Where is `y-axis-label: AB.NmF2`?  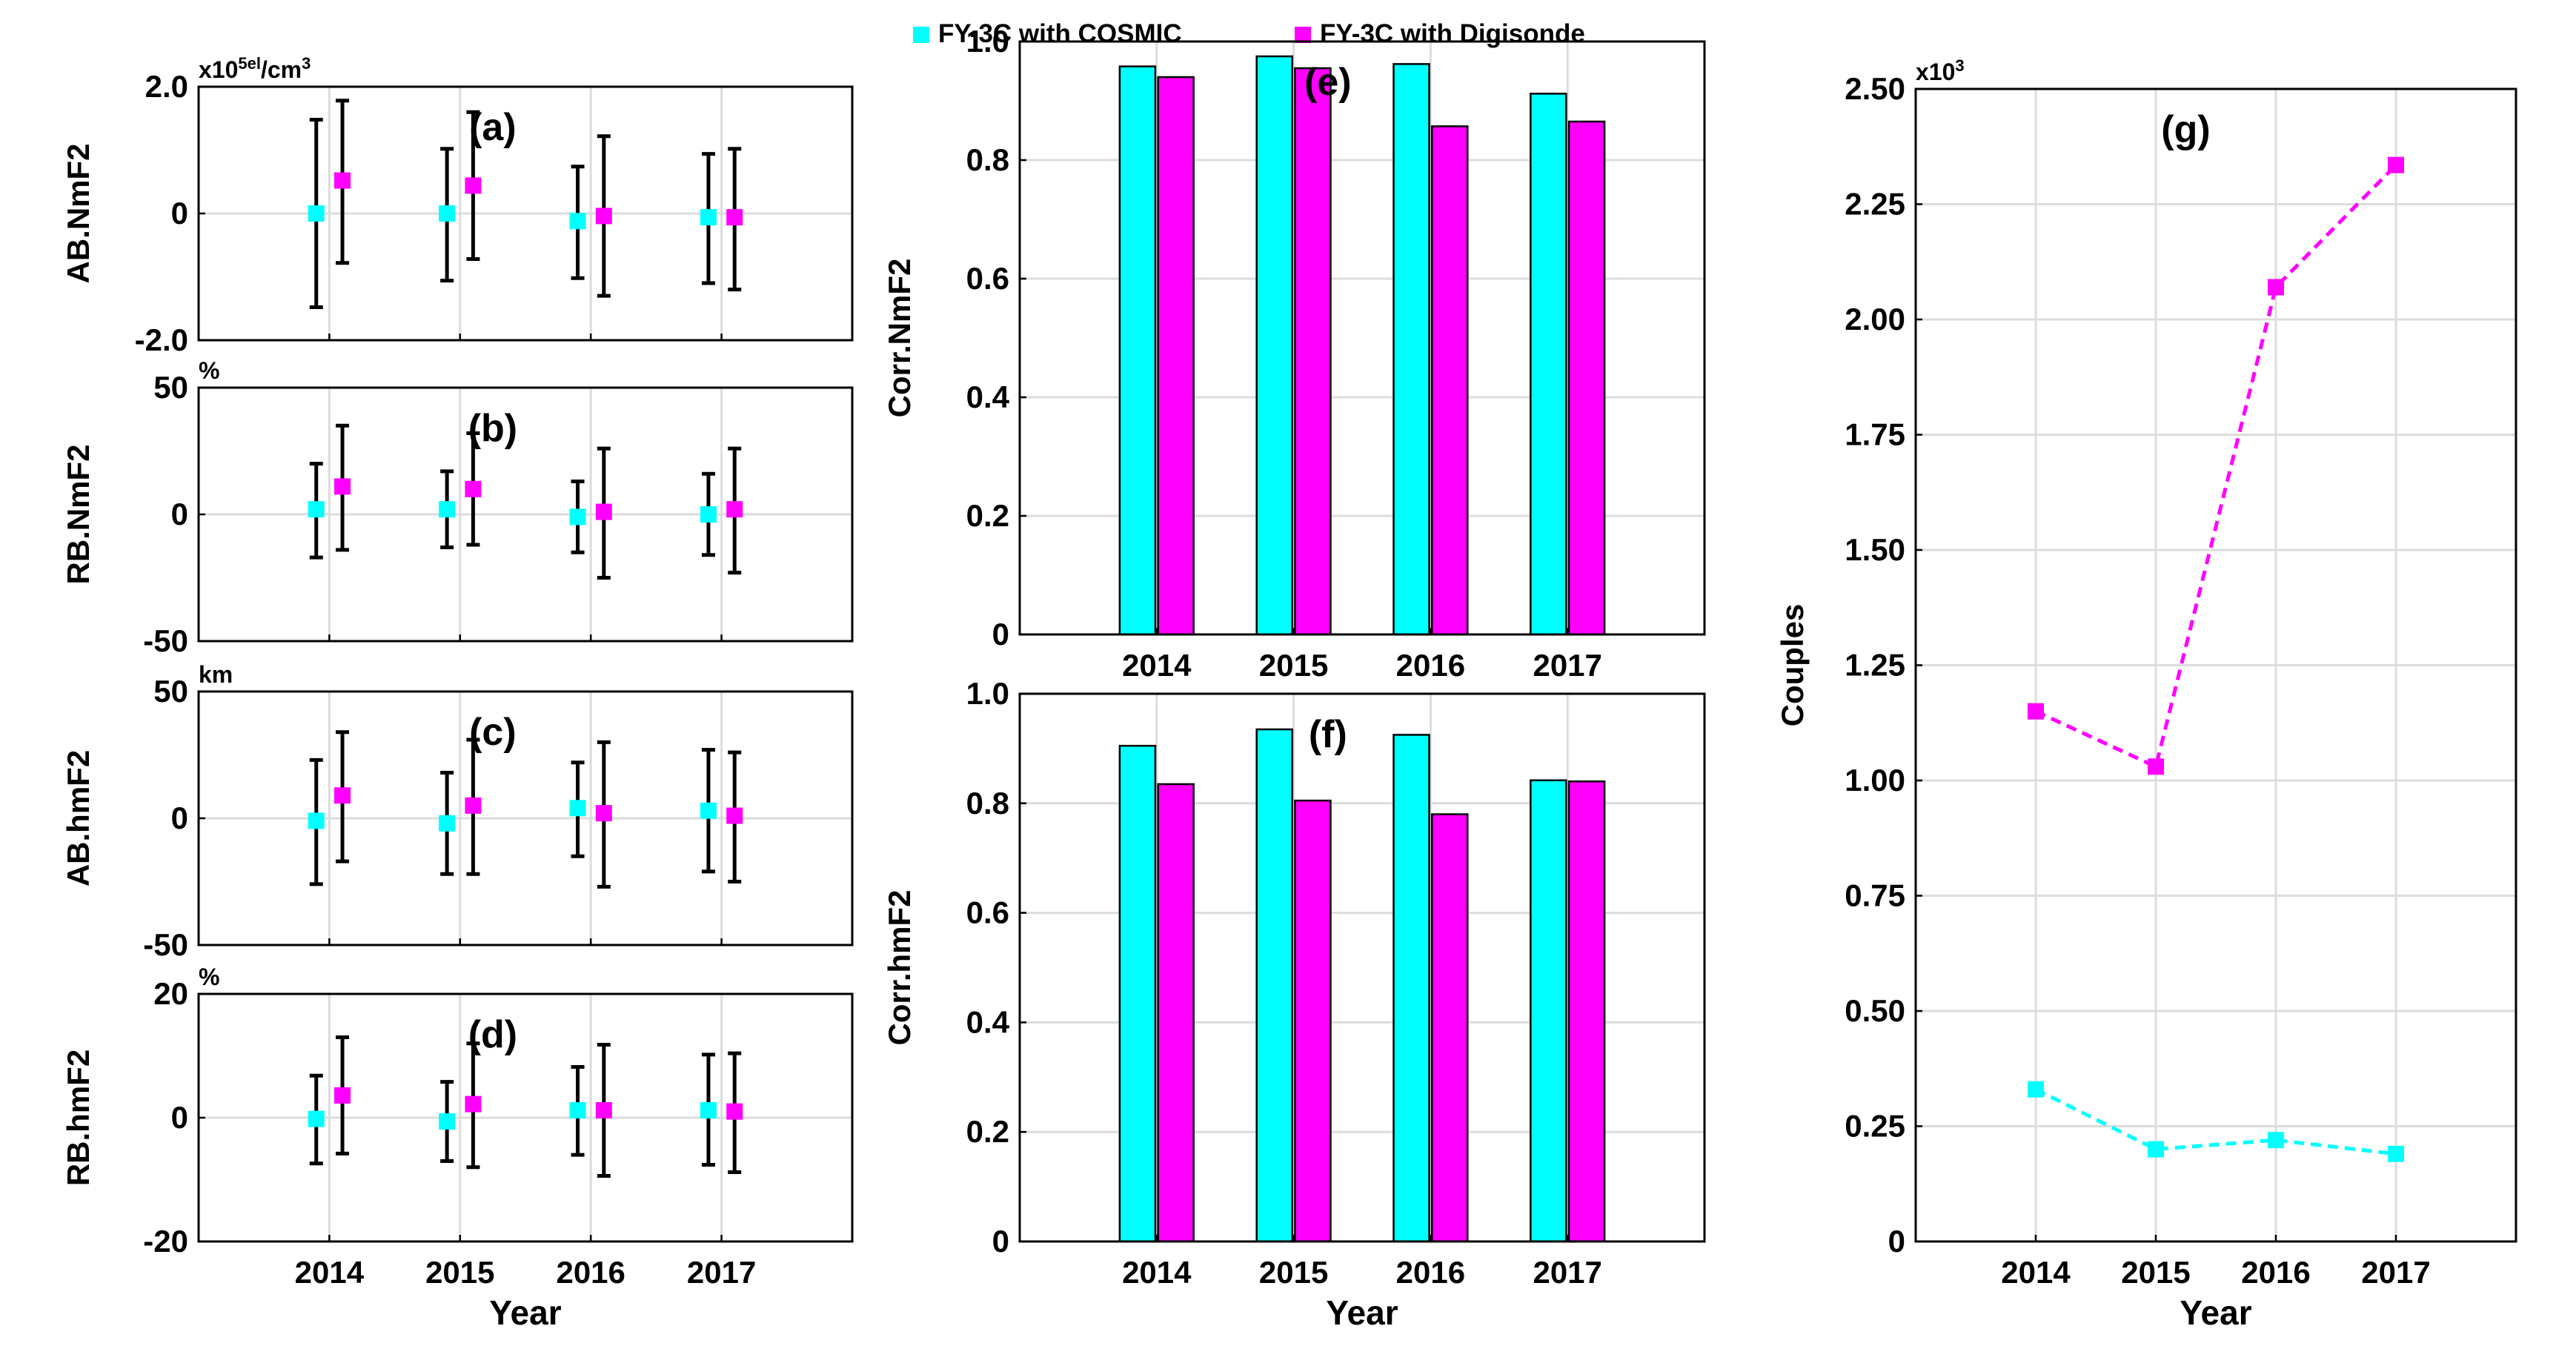 y-axis-label: AB.NmF2 is located at coordinates (78, 213).